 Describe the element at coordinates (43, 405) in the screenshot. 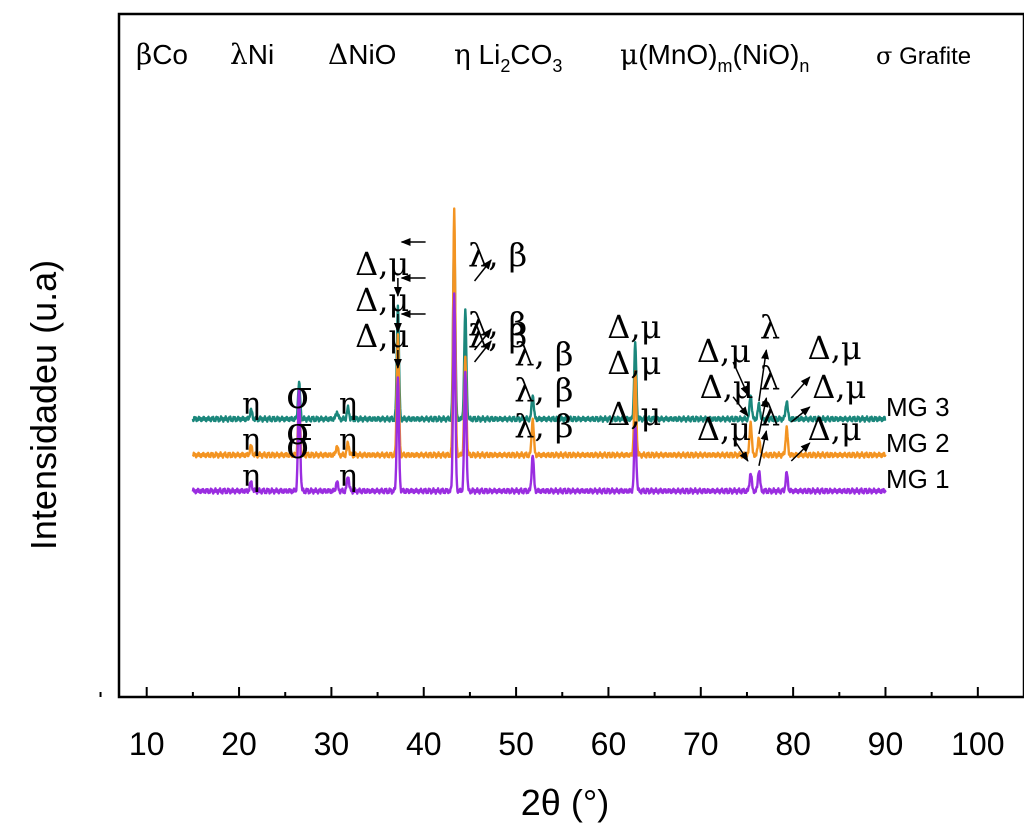

I see `y-axis-label: Intensidadeu (u.a)` at that location.